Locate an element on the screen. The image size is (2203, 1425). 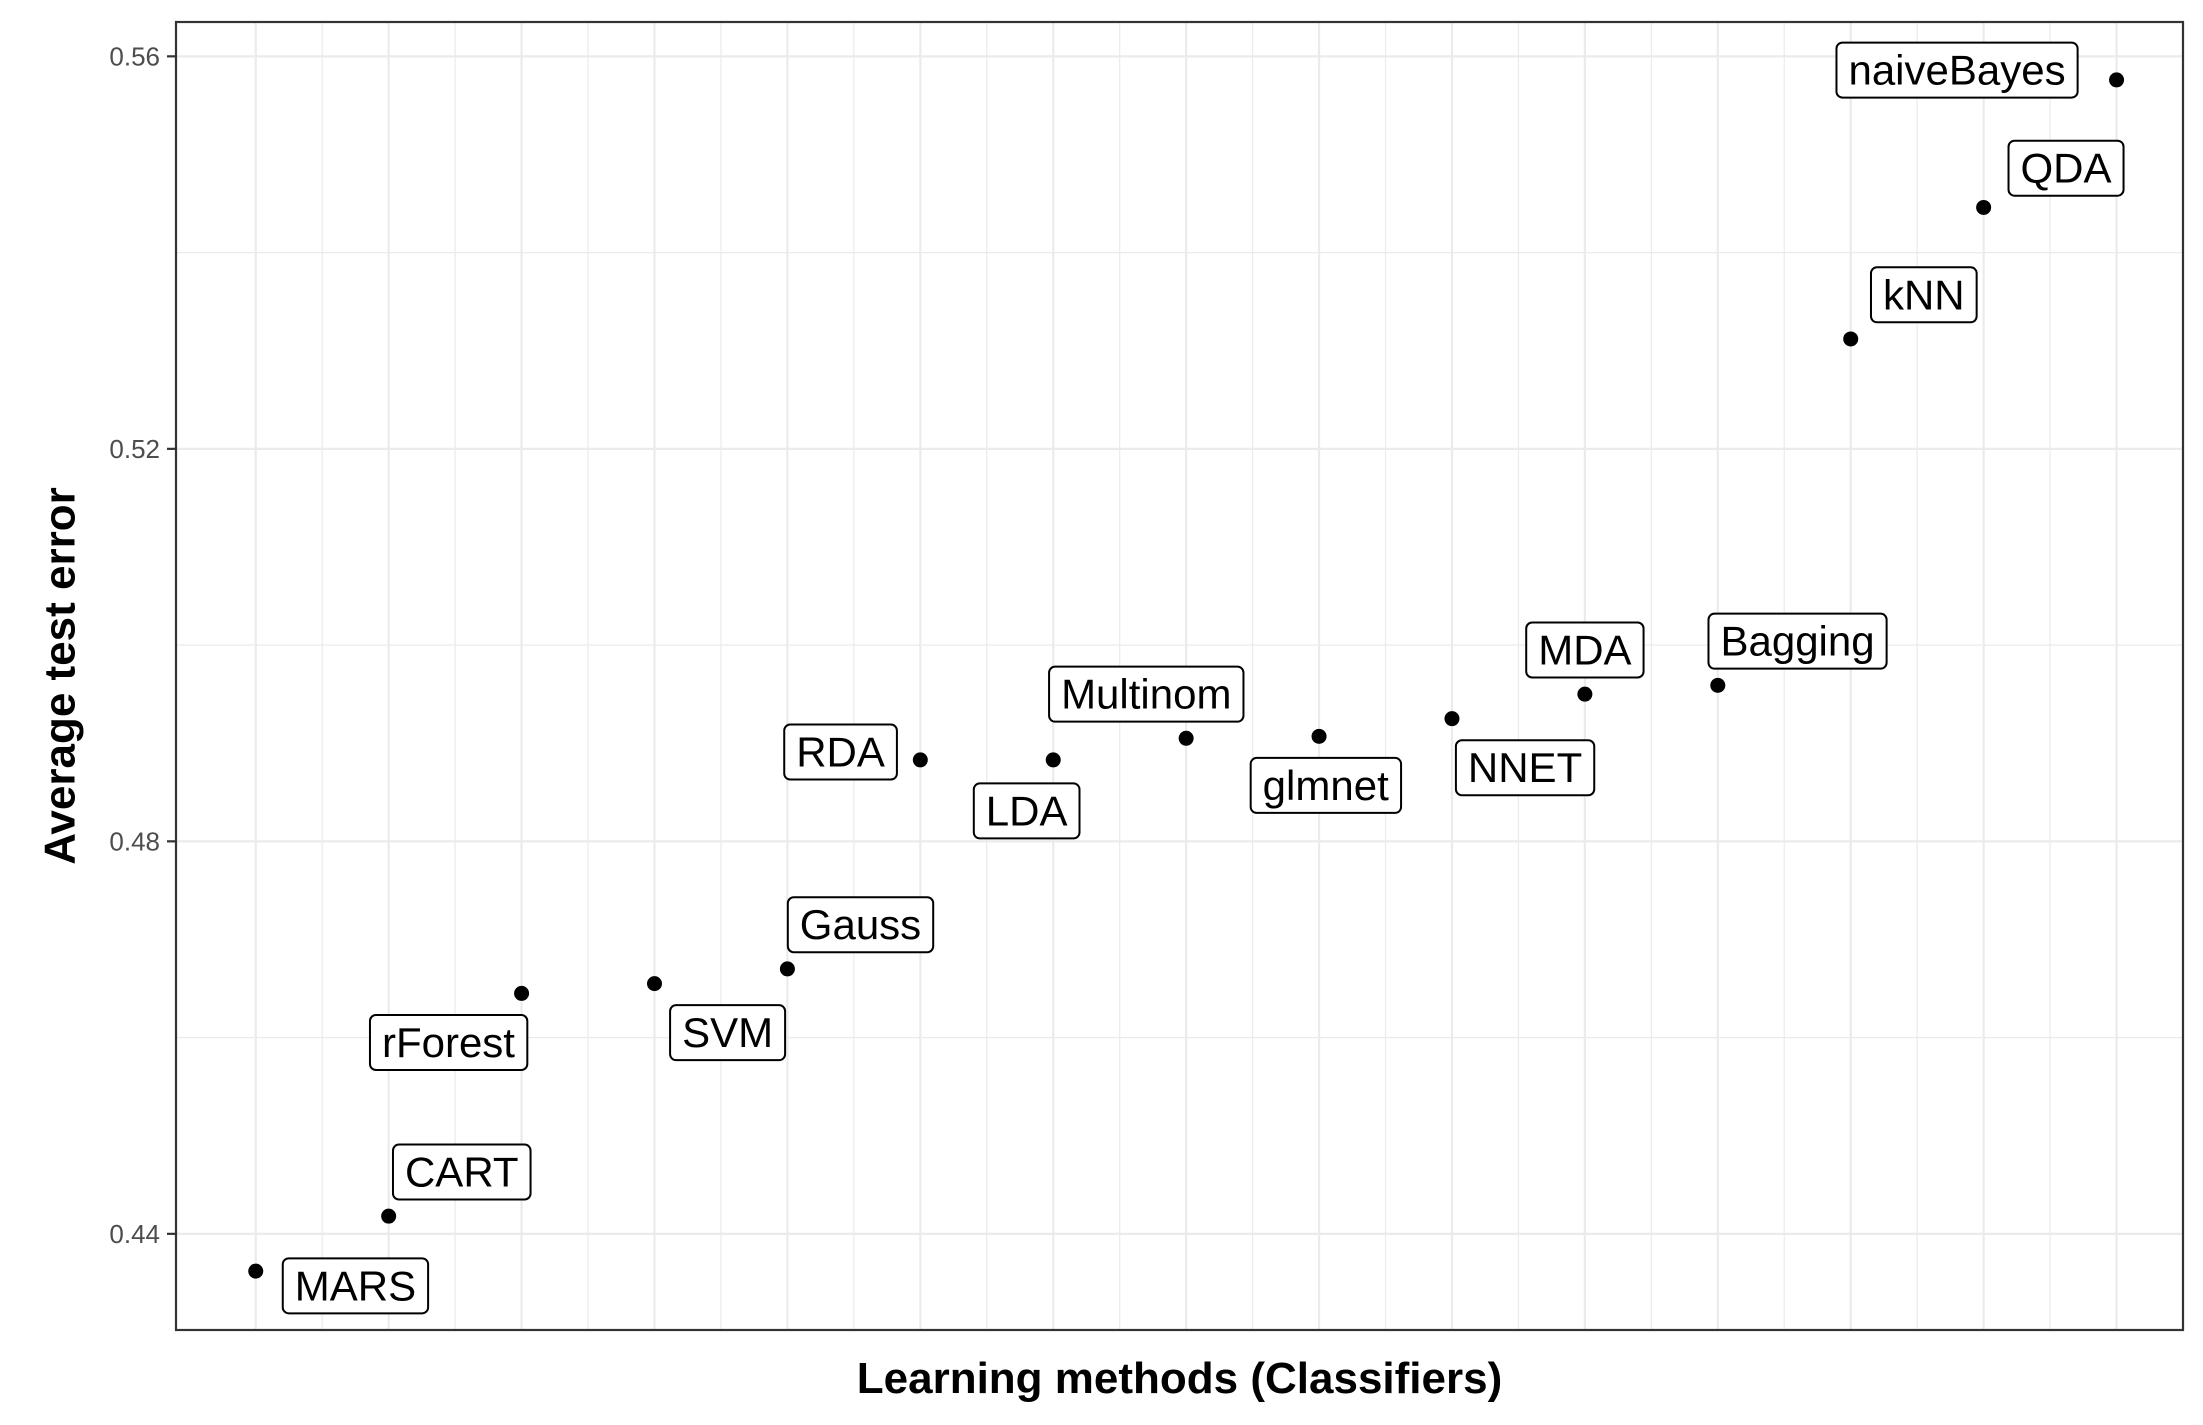
point-label-text: RDA is located at coordinates (840, 752).